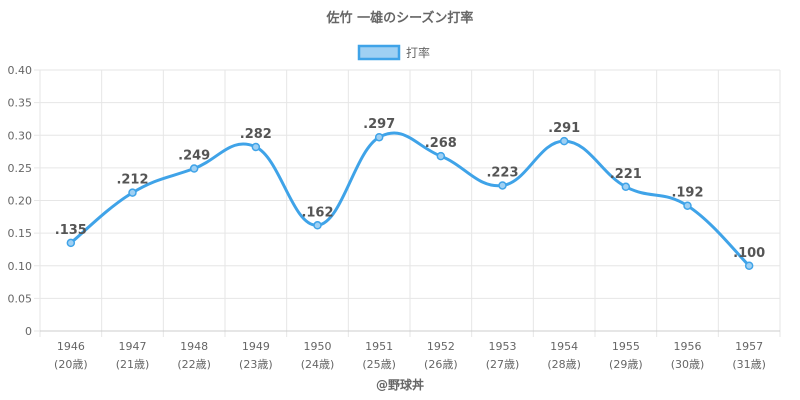 The height and width of the screenshot is (400, 800). What do you see at coordinates (194, 364) in the screenshot?
I see `x-tick-age-label: (22歳)` at bounding box center [194, 364].